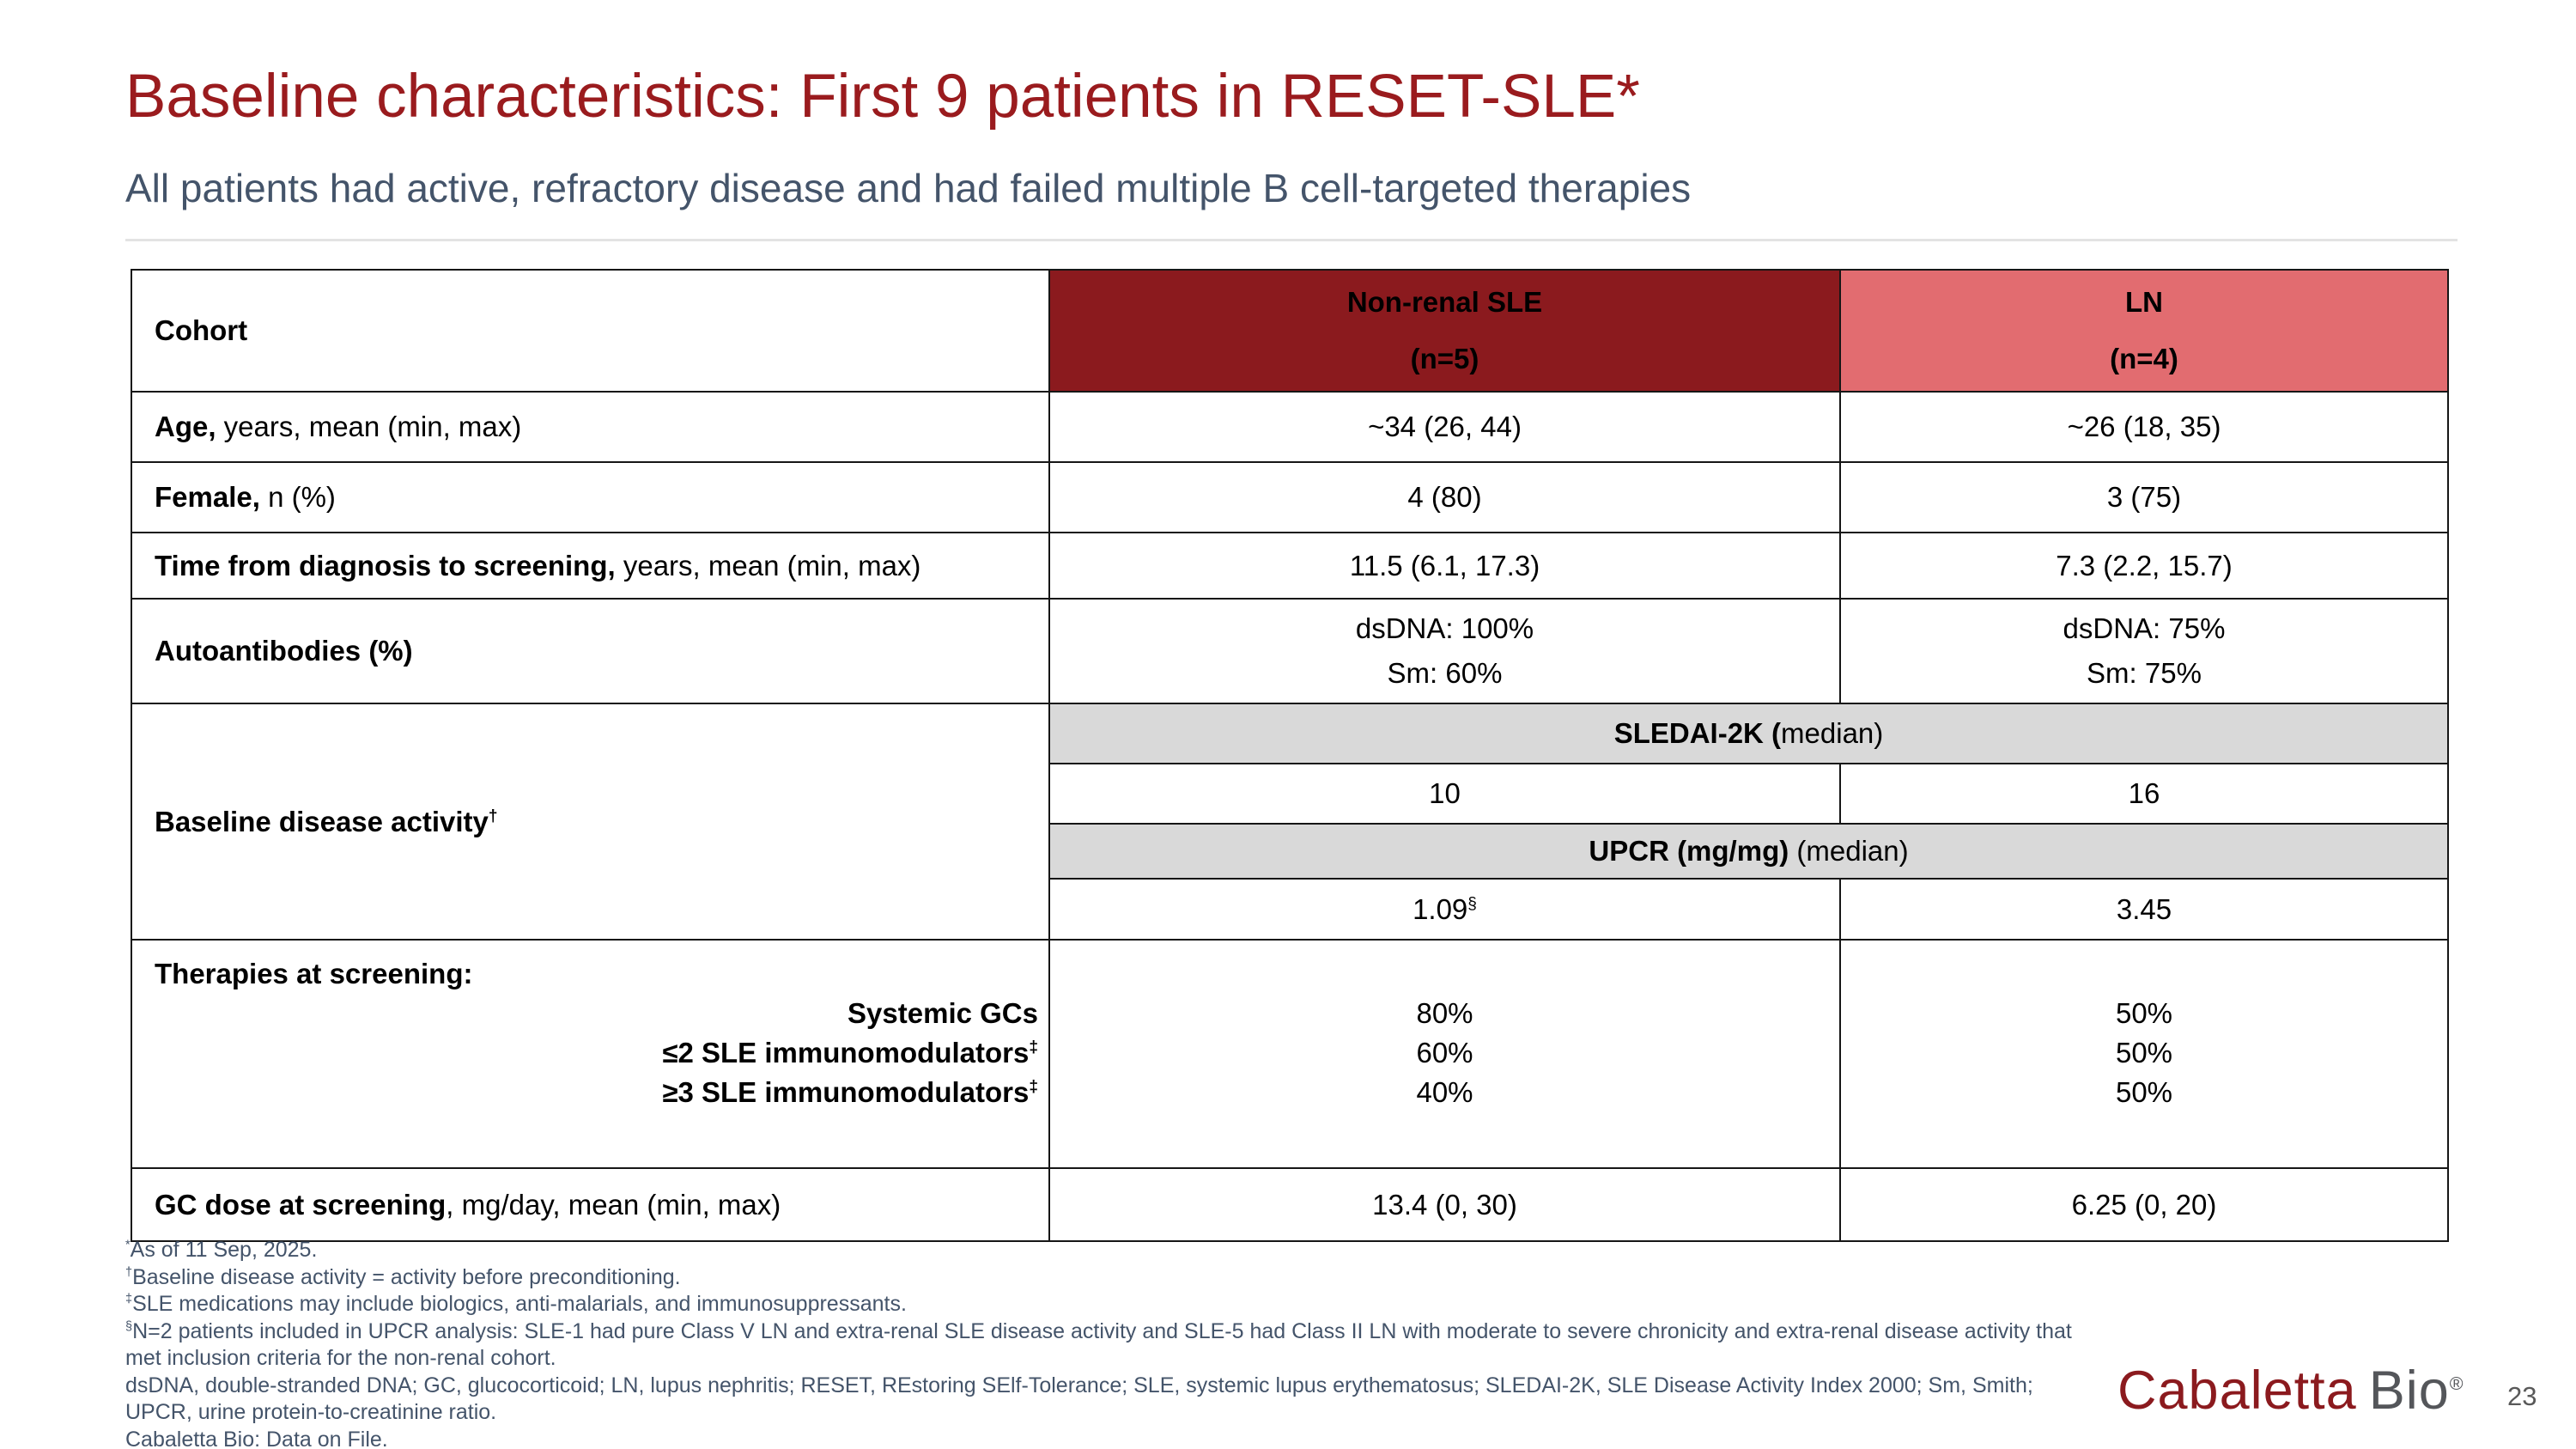 The width and height of the screenshot is (2576, 1449). What do you see at coordinates (314, 973) in the screenshot?
I see `therapies-label: Therapies at screening:` at bounding box center [314, 973].